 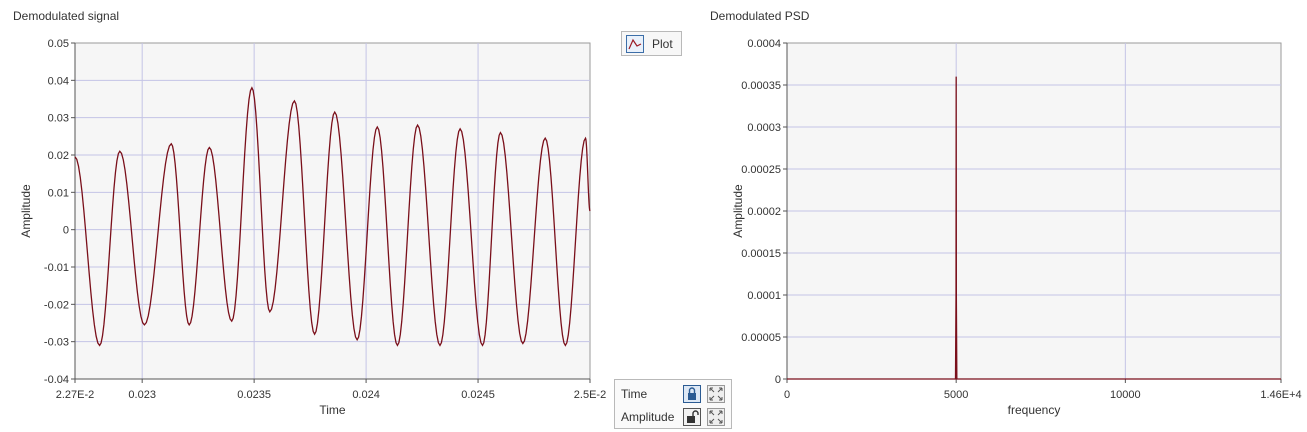 What do you see at coordinates (1280, 395) in the screenshot?
I see `x-tick-label: 1.46E+4` at bounding box center [1280, 395].